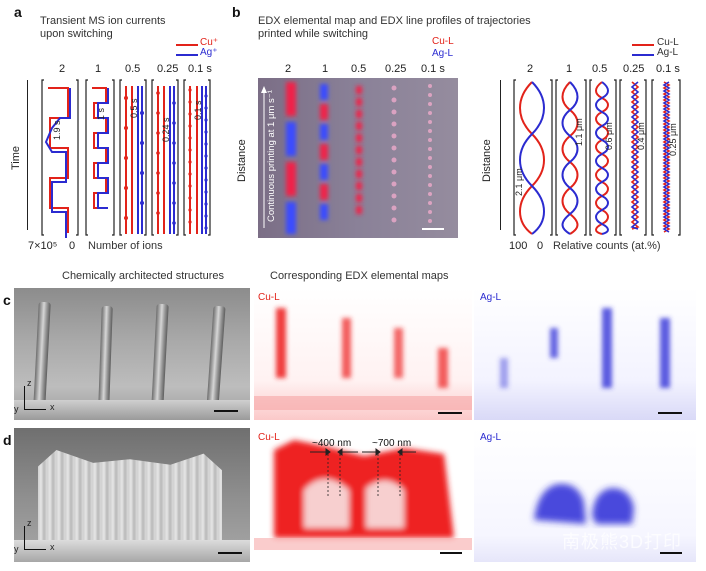  What do you see at coordinates (288, 69) in the screenshot?
I see `panel-b-col-0: 2` at bounding box center [288, 69].